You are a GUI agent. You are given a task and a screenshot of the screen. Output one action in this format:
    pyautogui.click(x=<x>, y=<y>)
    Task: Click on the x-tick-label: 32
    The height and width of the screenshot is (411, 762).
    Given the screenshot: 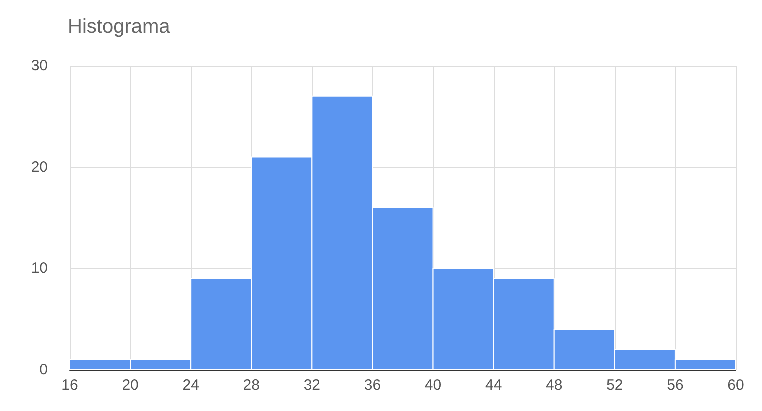 What is the action you would take?
    pyautogui.click(x=312, y=385)
    